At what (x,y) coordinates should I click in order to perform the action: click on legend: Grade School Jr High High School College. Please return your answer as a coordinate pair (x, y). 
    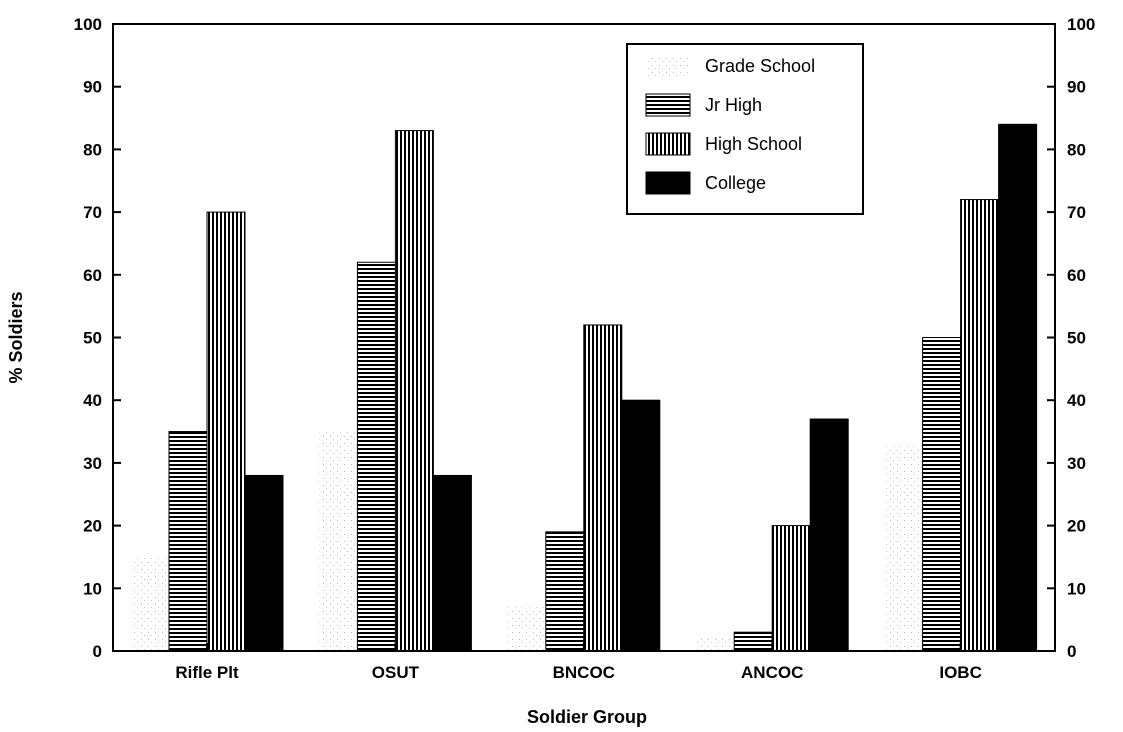
    Looking at the image, I should click on (745, 129).